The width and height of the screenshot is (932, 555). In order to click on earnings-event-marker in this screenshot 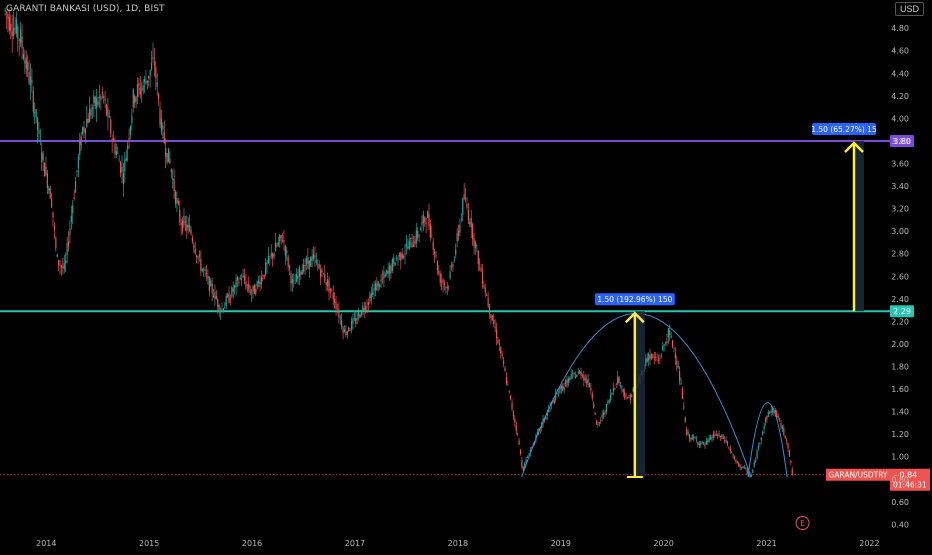, I will do `click(802, 523)`.